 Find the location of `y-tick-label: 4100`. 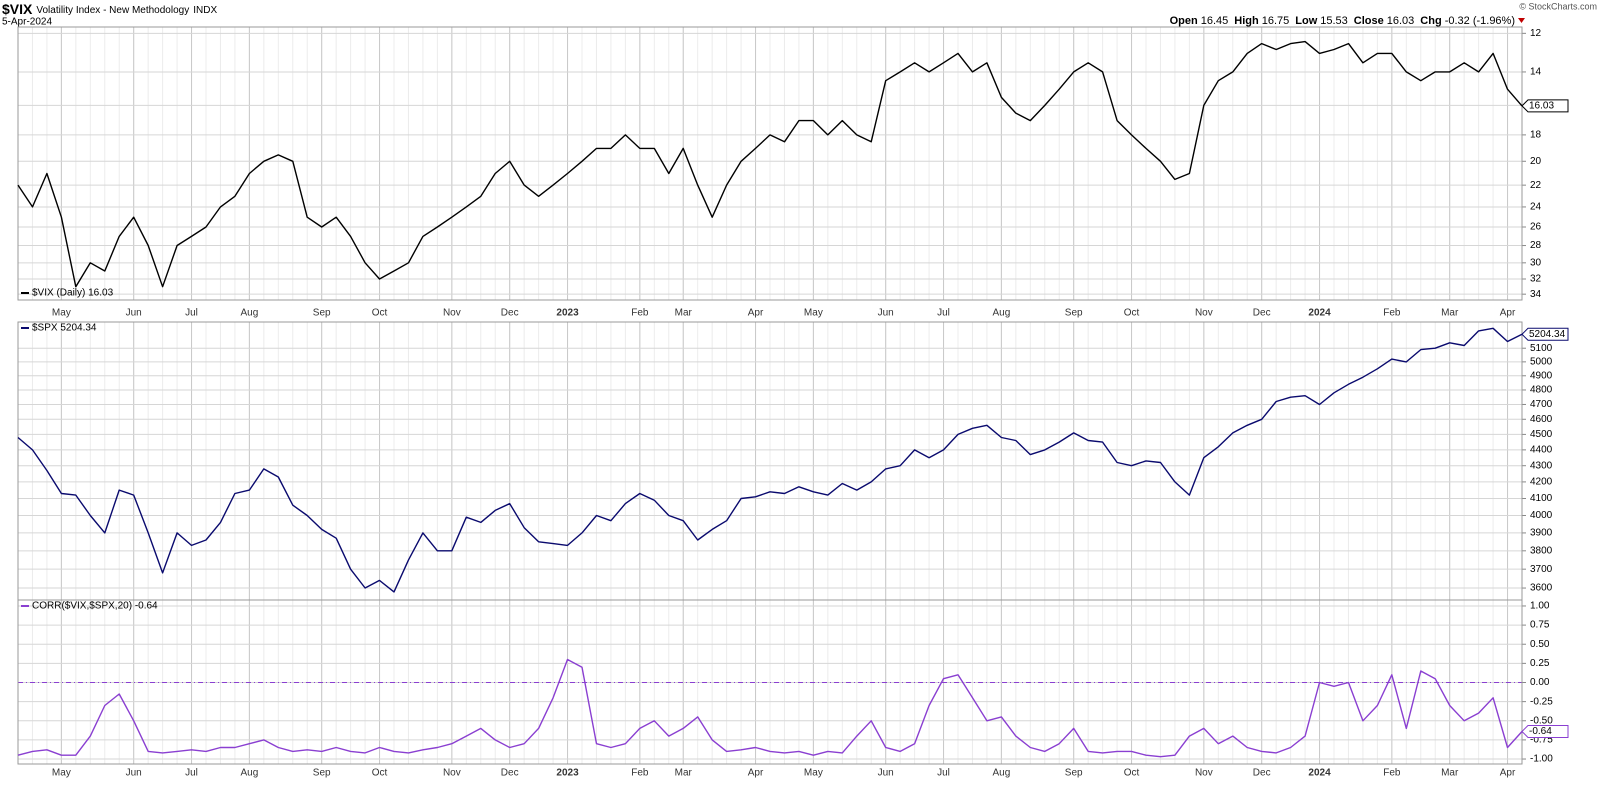

y-tick-label: 4100 is located at coordinates (1541, 498).